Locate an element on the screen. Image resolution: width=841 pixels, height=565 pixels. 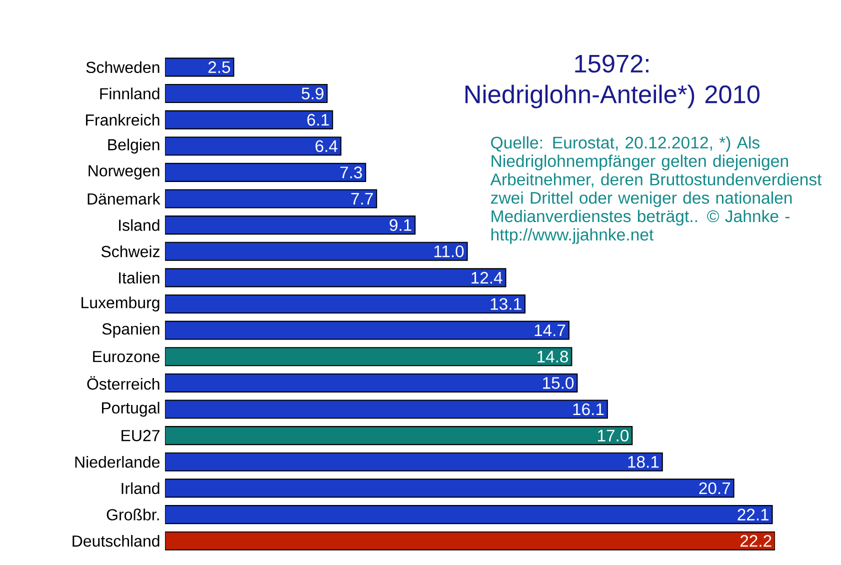
y-tick-label: Irland is located at coordinates (141, 488).